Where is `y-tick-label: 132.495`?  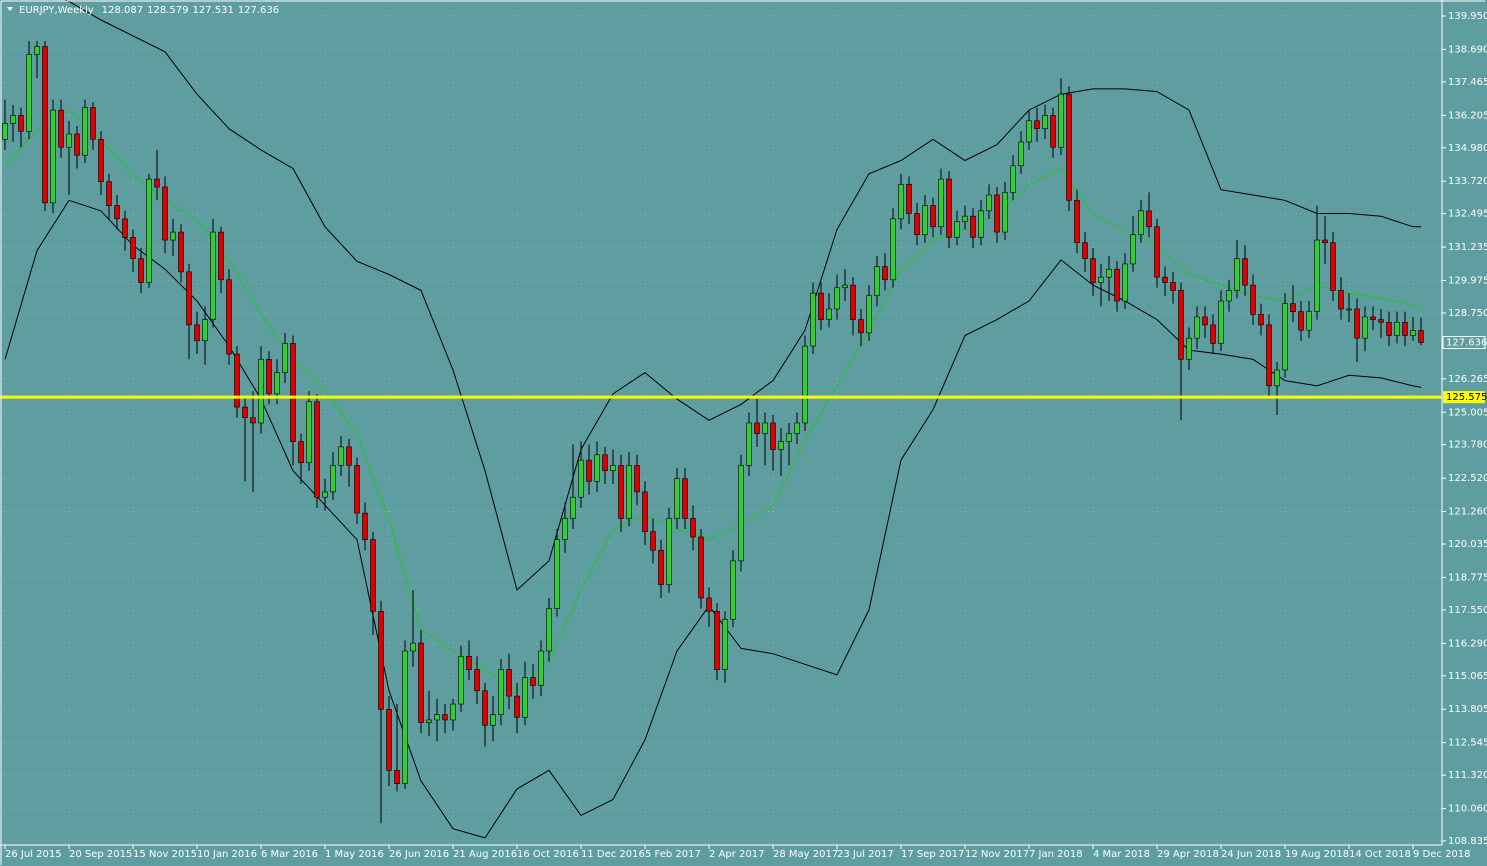
y-tick-label: 132.495 is located at coordinates (1467, 214).